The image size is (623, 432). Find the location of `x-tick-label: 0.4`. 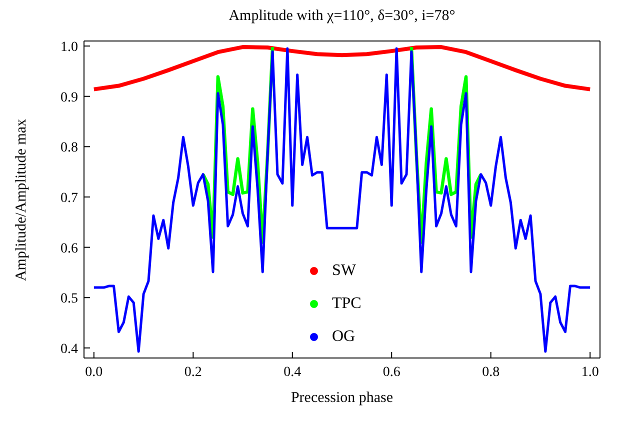

x-tick-label: 0.4 is located at coordinates (293, 372).